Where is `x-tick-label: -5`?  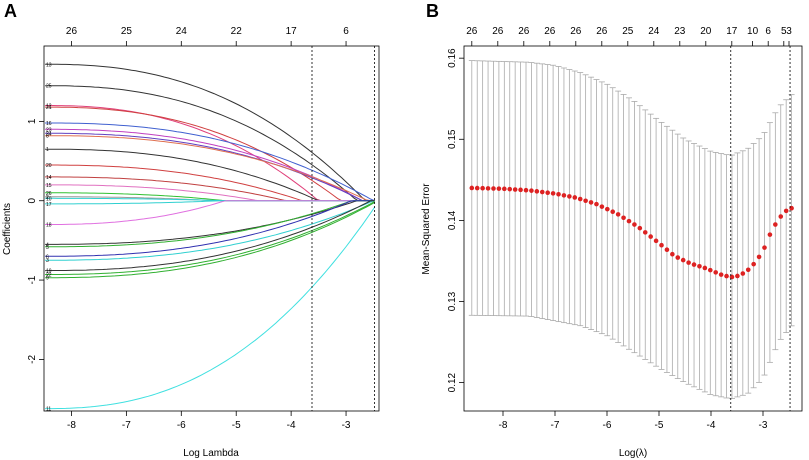
x-tick-label: -5 is located at coordinates (659, 425).